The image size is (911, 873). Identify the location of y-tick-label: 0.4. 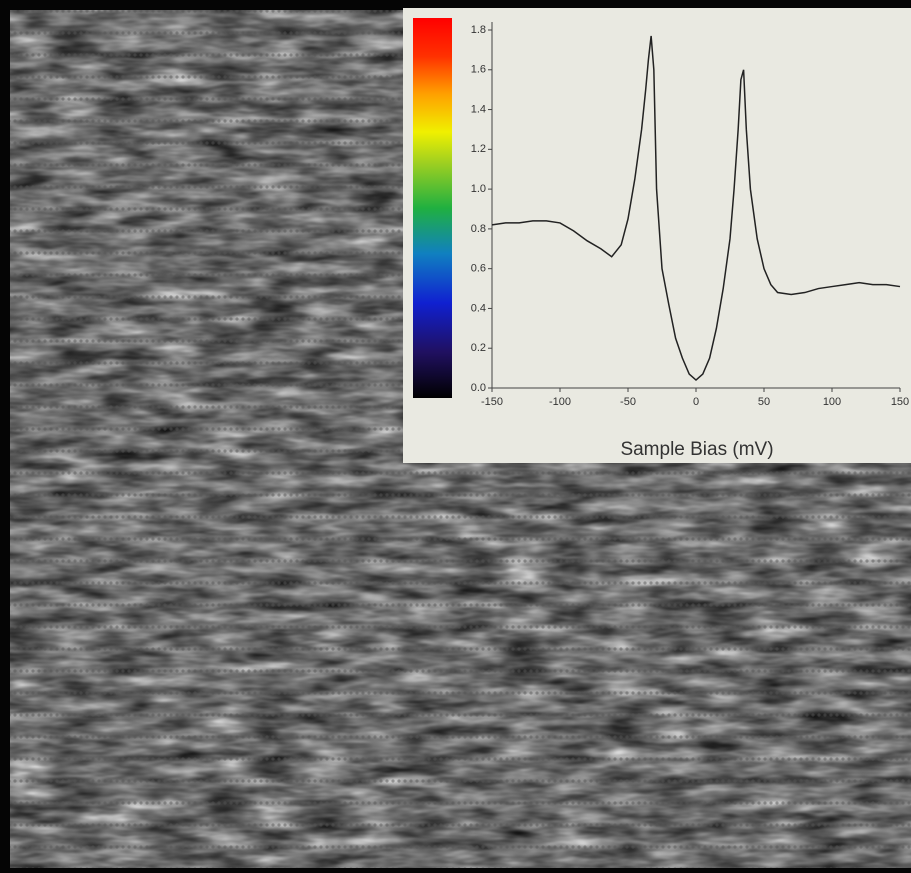
(478, 308).